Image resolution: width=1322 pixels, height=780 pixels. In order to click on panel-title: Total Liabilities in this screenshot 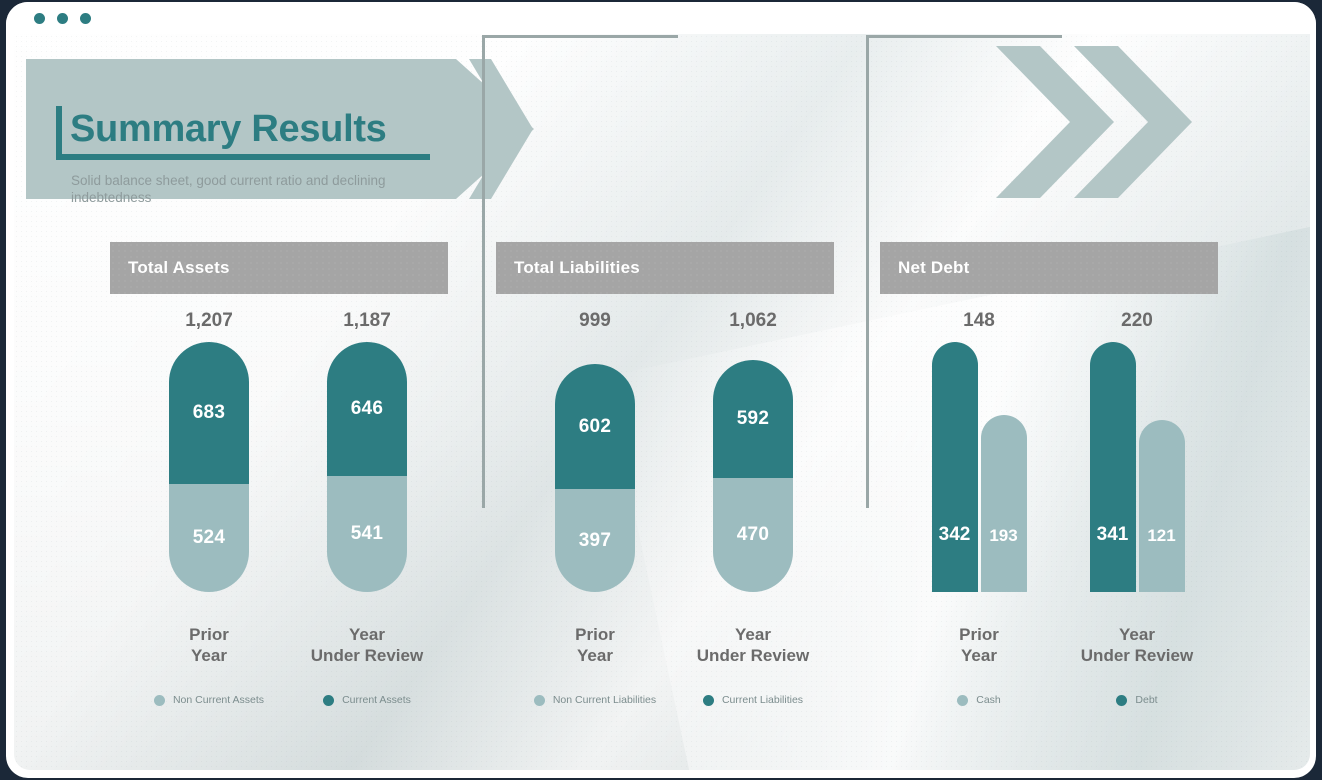, I will do `click(577, 267)`.